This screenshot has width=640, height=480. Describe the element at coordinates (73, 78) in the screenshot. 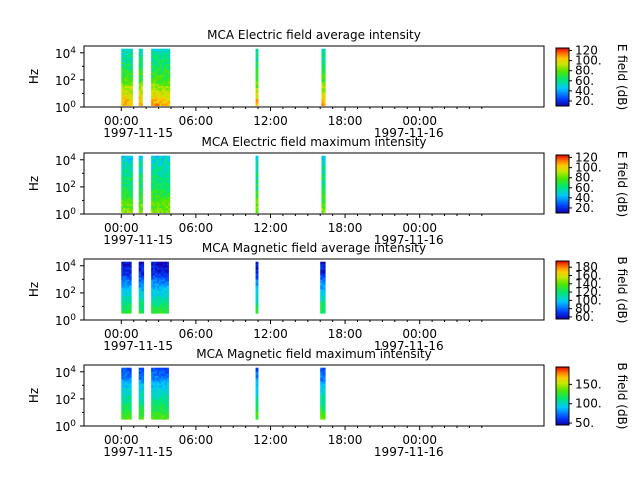

I see `y-tick-exponent: 2` at that location.